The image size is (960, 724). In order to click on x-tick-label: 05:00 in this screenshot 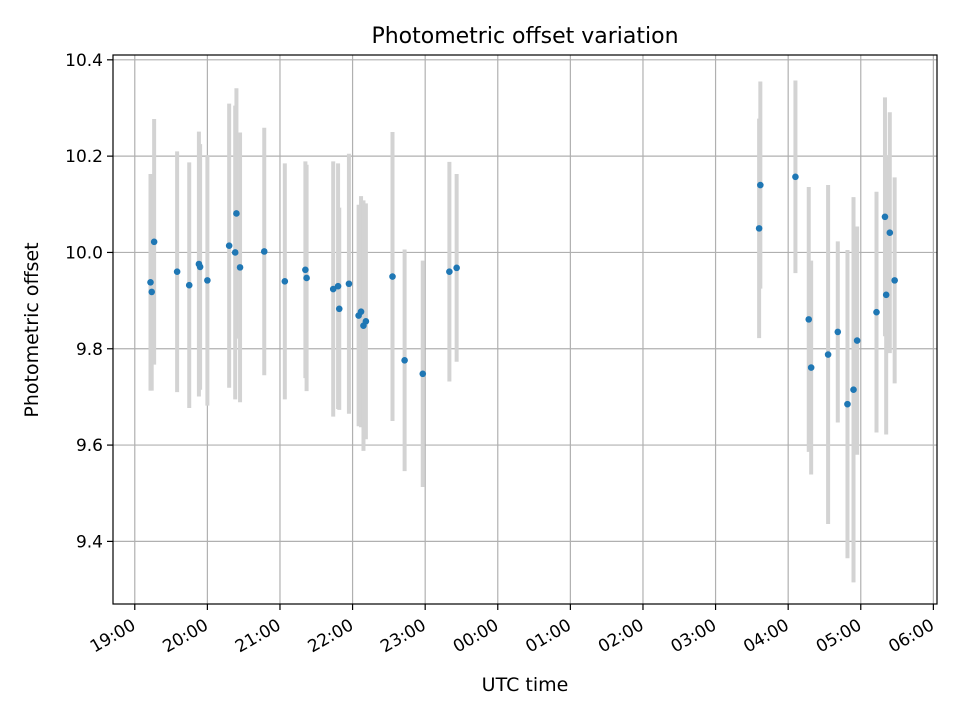, I will do `click(839, 636)`.